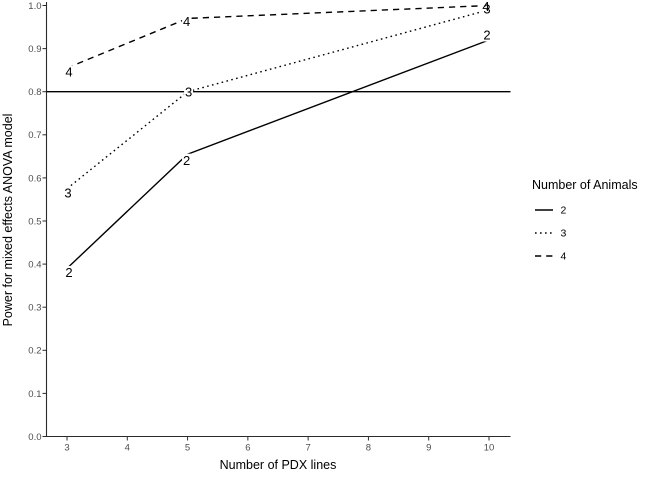 This screenshot has width=672, height=480. Describe the element at coordinates (585, 185) in the screenshot. I see `legend-title: Number of Animals` at that location.